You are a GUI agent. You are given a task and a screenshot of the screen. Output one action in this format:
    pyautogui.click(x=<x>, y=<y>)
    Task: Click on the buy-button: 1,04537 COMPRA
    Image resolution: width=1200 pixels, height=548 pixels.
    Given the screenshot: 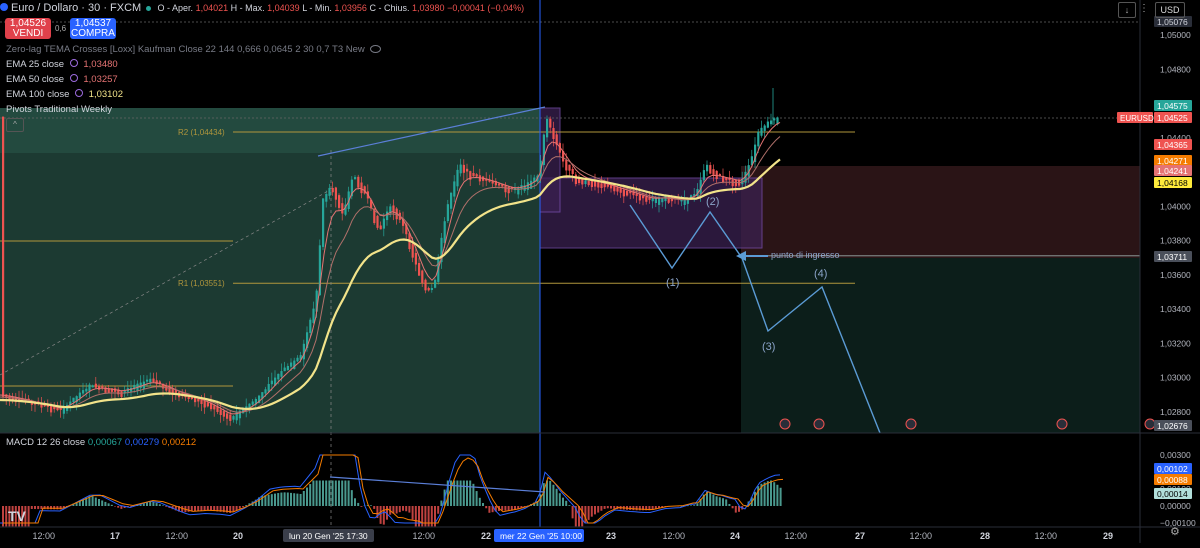 What is the action you would take?
    pyautogui.click(x=93, y=28)
    